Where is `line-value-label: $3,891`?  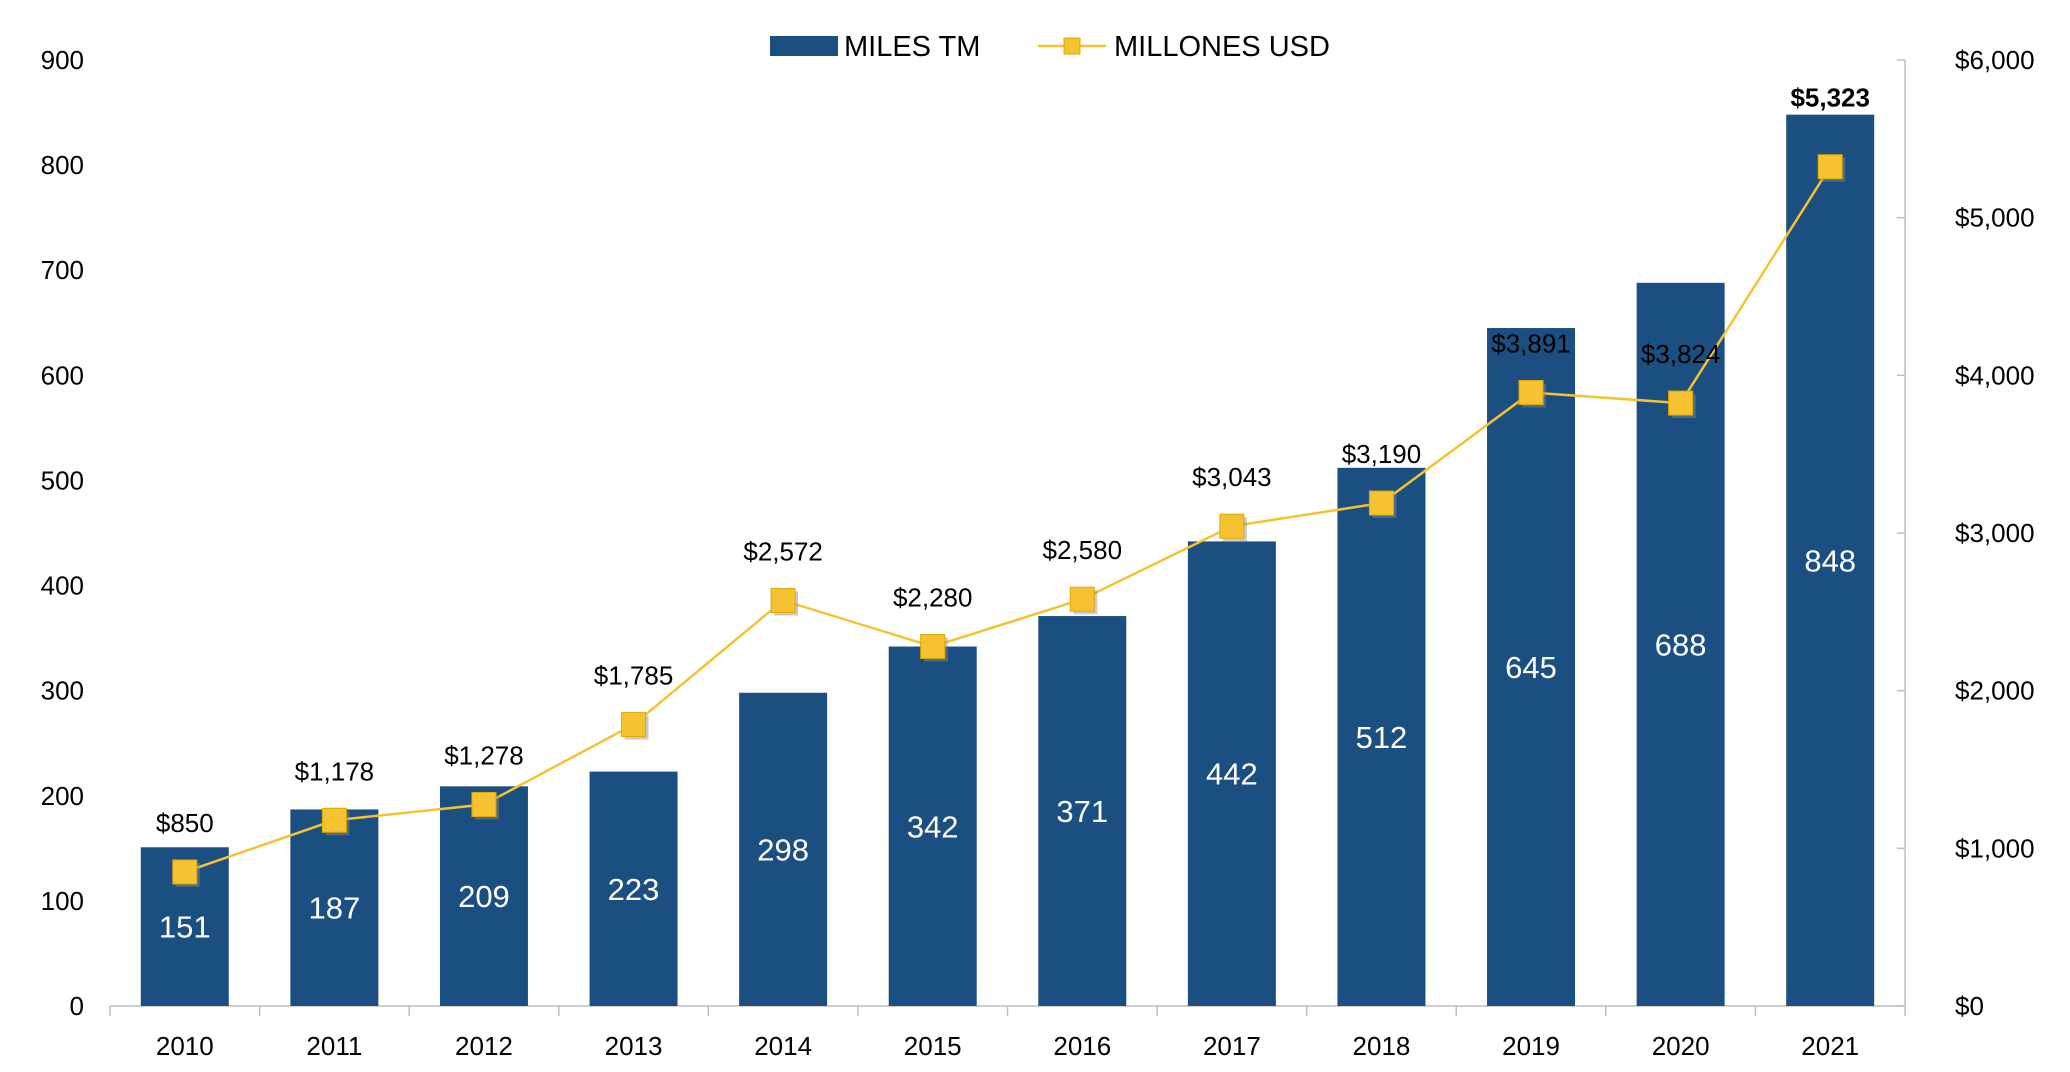 line-value-label: $3,891 is located at coordinates (1531, 344).